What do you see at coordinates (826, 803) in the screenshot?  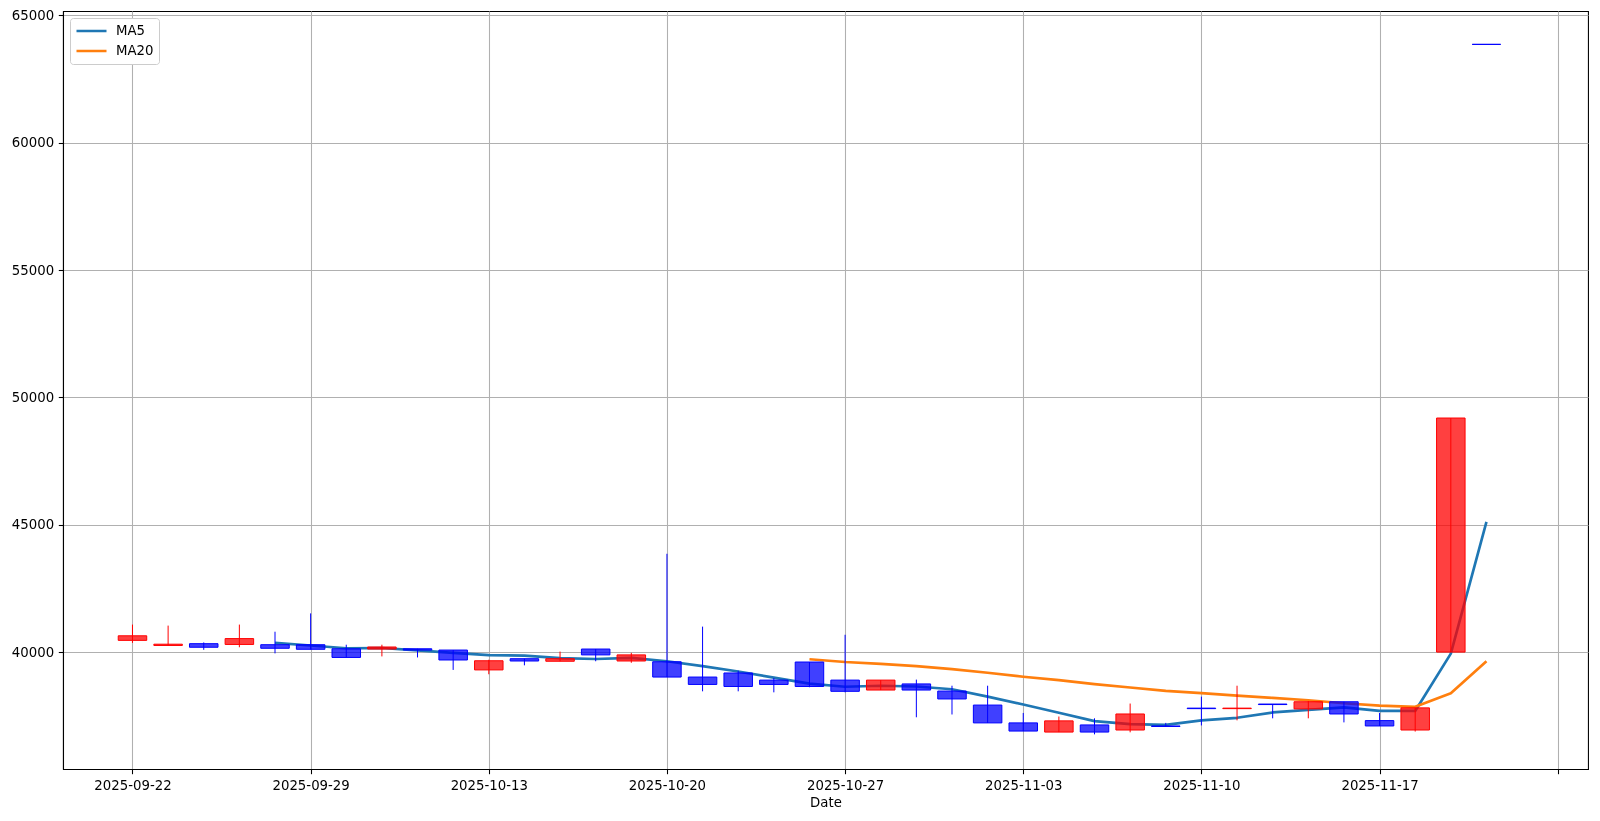 I see `x-axis-title: Date` at bounding box center [826, 803].